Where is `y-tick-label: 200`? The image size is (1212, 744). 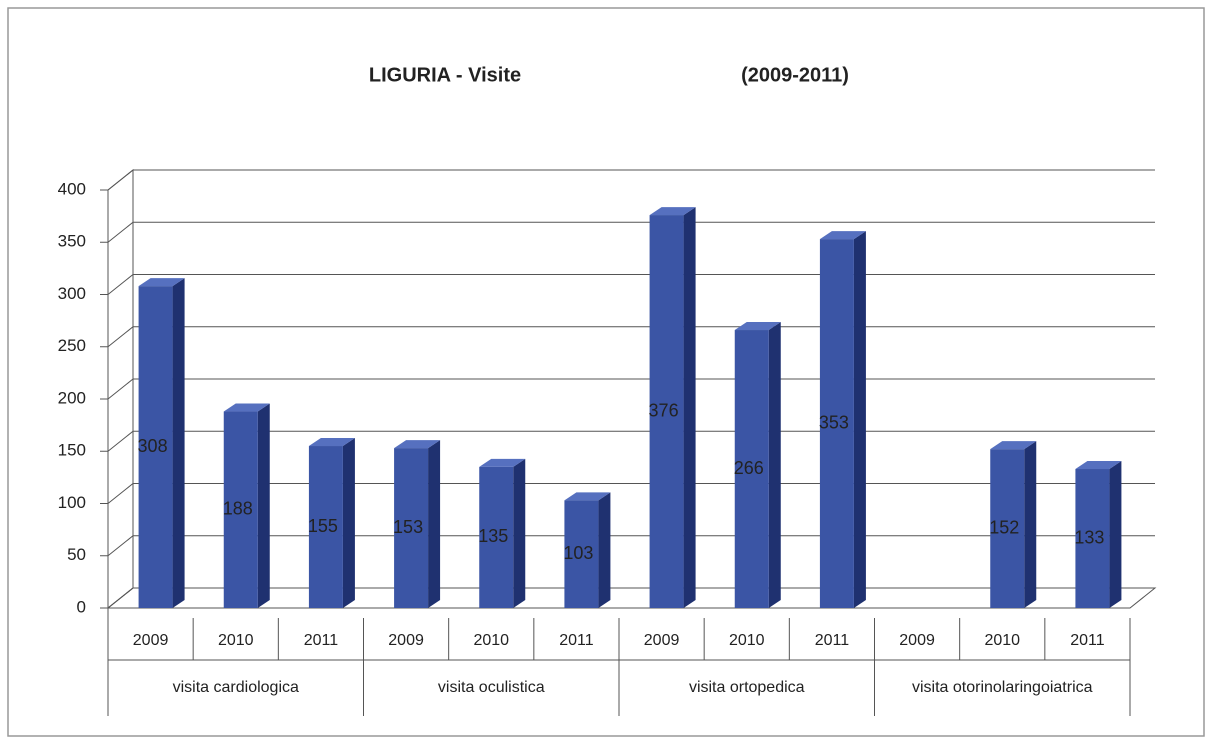 y-tick-label: 200 is located at coordinates (72, 397).